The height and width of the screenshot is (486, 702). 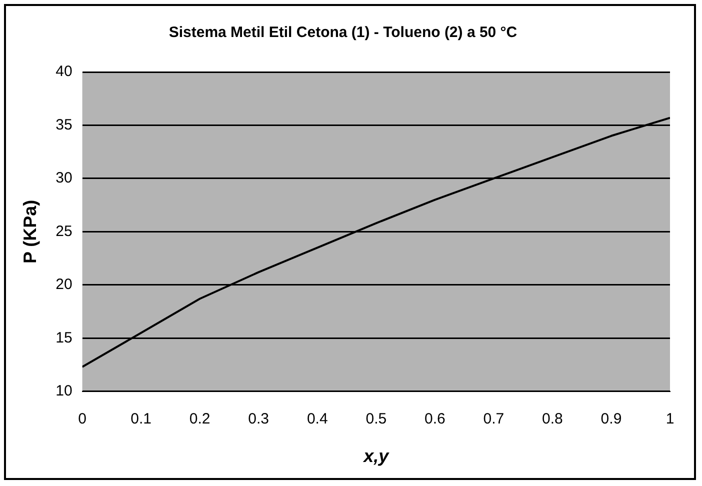 What do you see at coordinates (376, 456) in the screenshot?
I see `x-axis-title: x,y` at bounding box center [376, 456].